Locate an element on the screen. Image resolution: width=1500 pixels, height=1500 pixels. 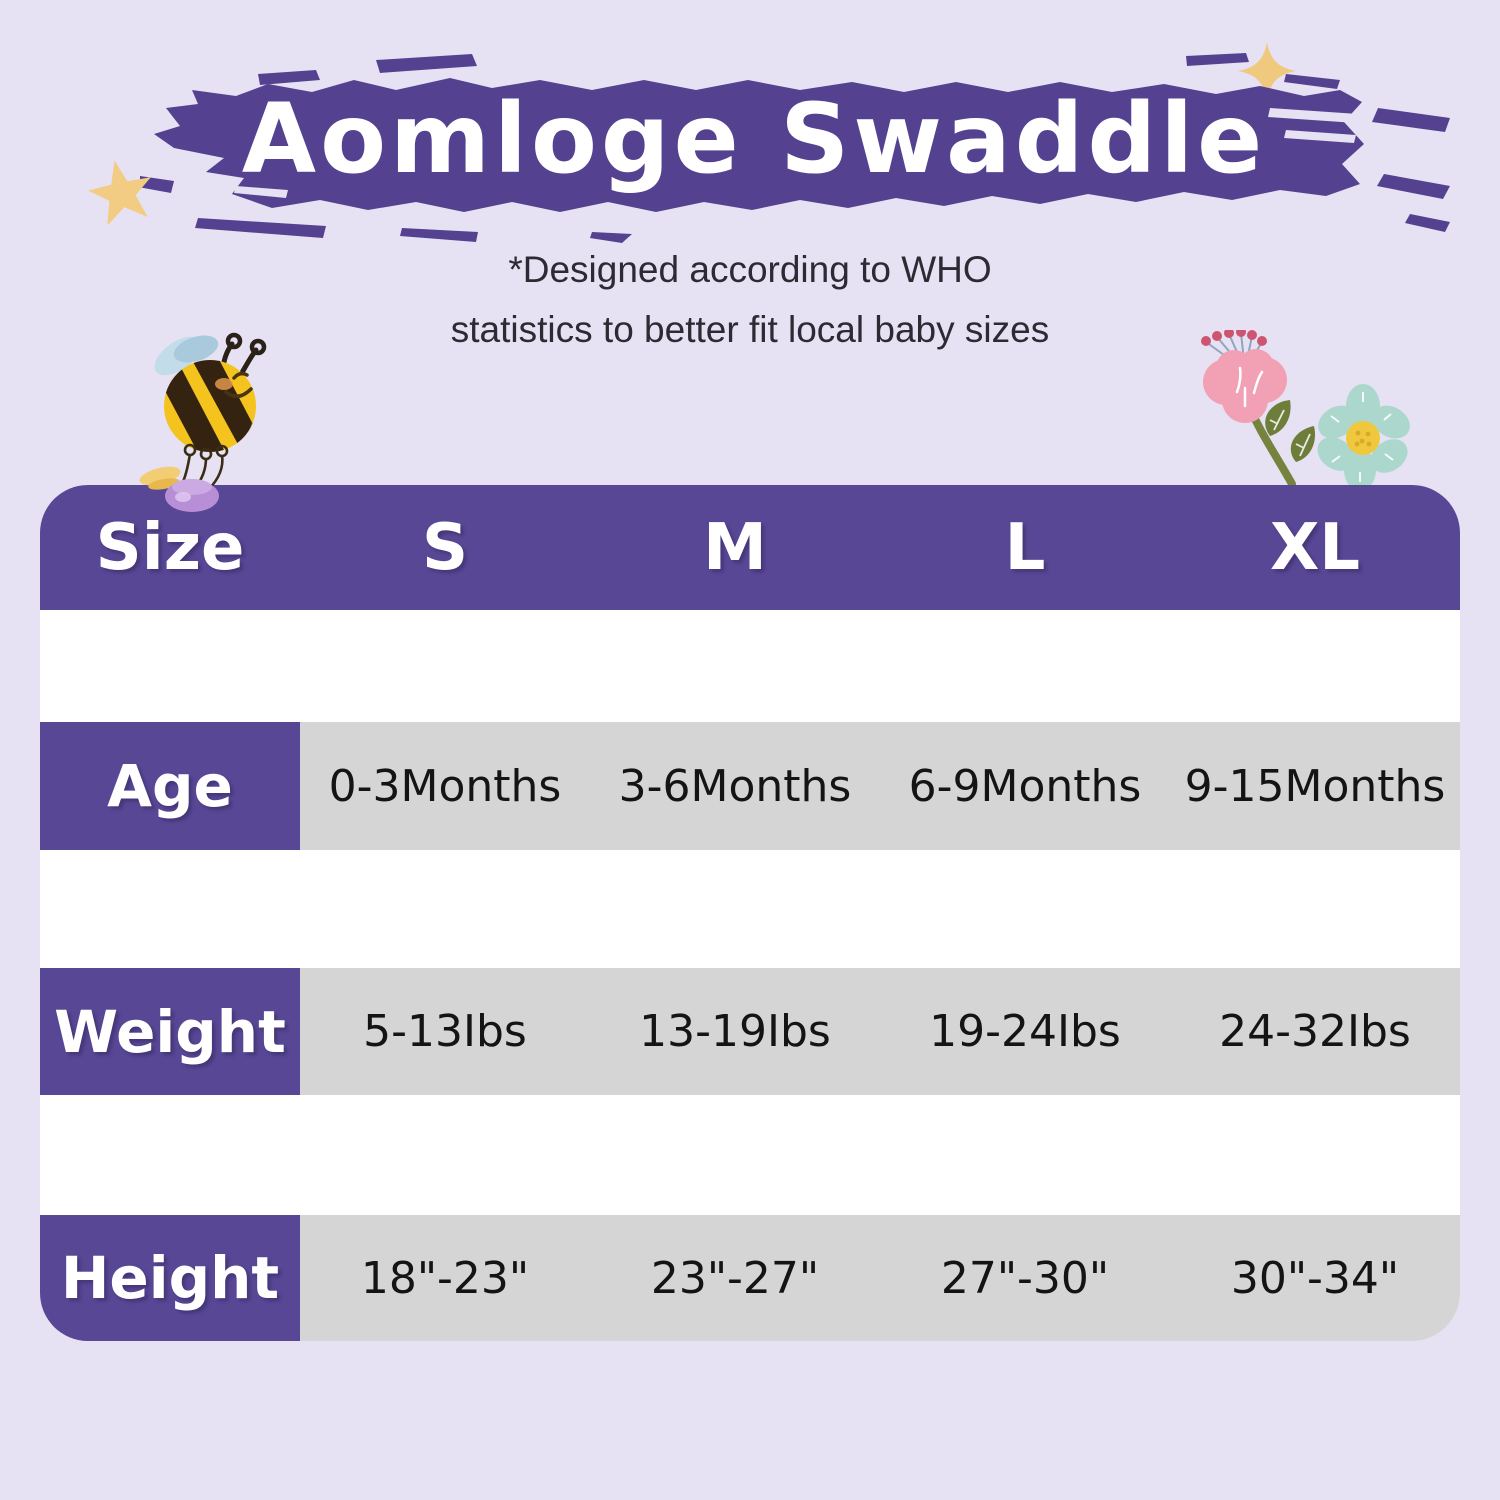
flowers-icon is located at coordinates (1305, 408).